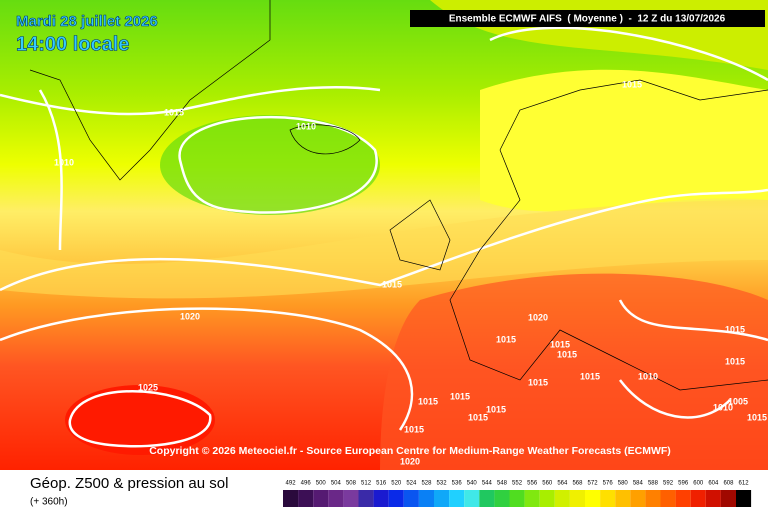 This screenshot has width=768, height=517. Describe the element at coordinates (487, 484) in the screenshot. I see `scale-label: 544` at that location.